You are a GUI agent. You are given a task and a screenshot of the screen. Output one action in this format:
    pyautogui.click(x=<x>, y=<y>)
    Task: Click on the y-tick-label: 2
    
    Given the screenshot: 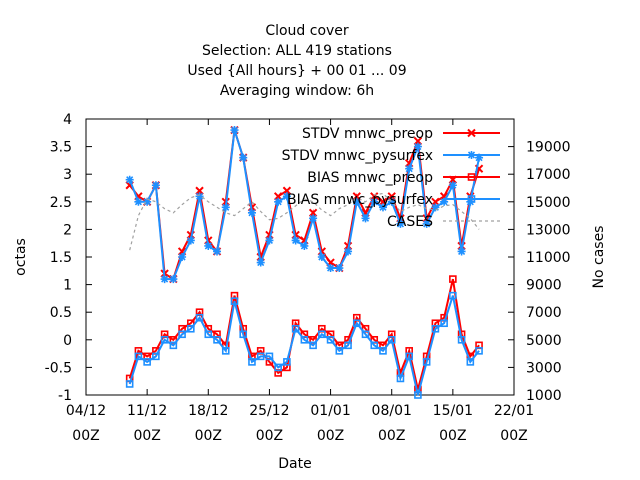 What is the action you would take?
    pyautogui.click(x=67, y=230)
    